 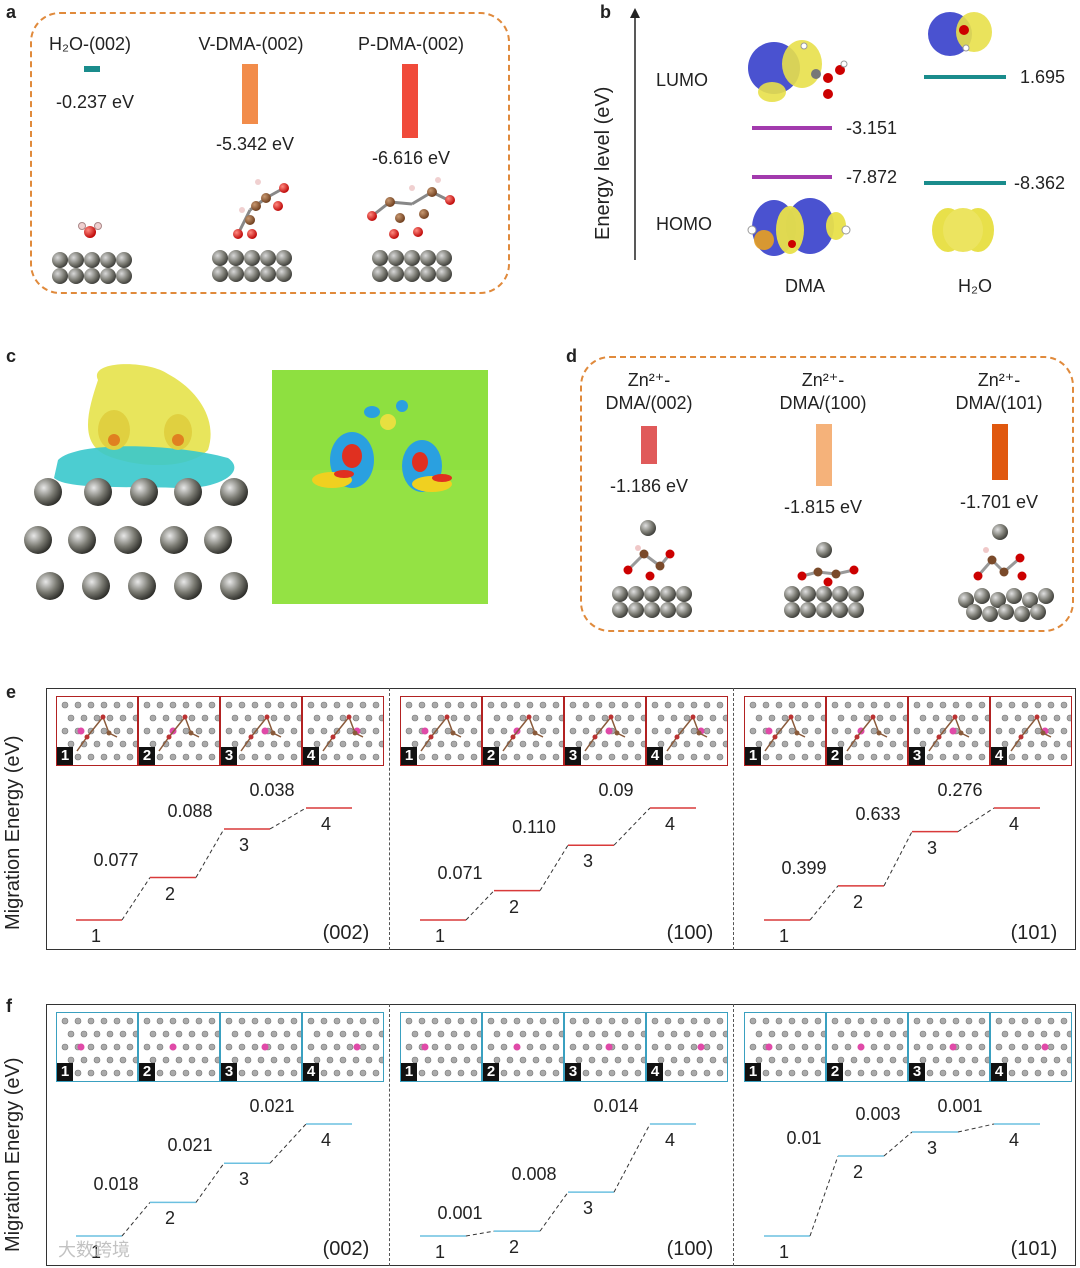 I want to click on b-dma-lumo-value: -3.151, so click(x=872, y=128).